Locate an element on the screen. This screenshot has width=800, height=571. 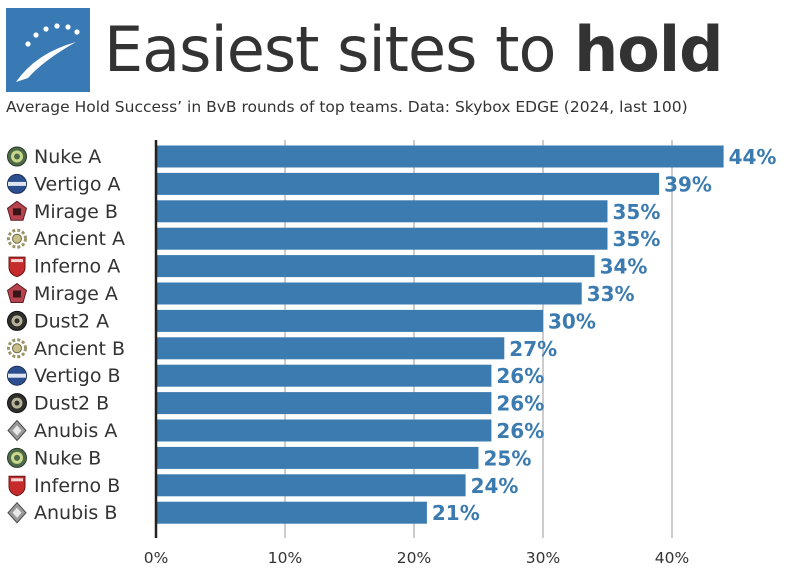
category-label: Anubis B is located at coordinates (75, 513).